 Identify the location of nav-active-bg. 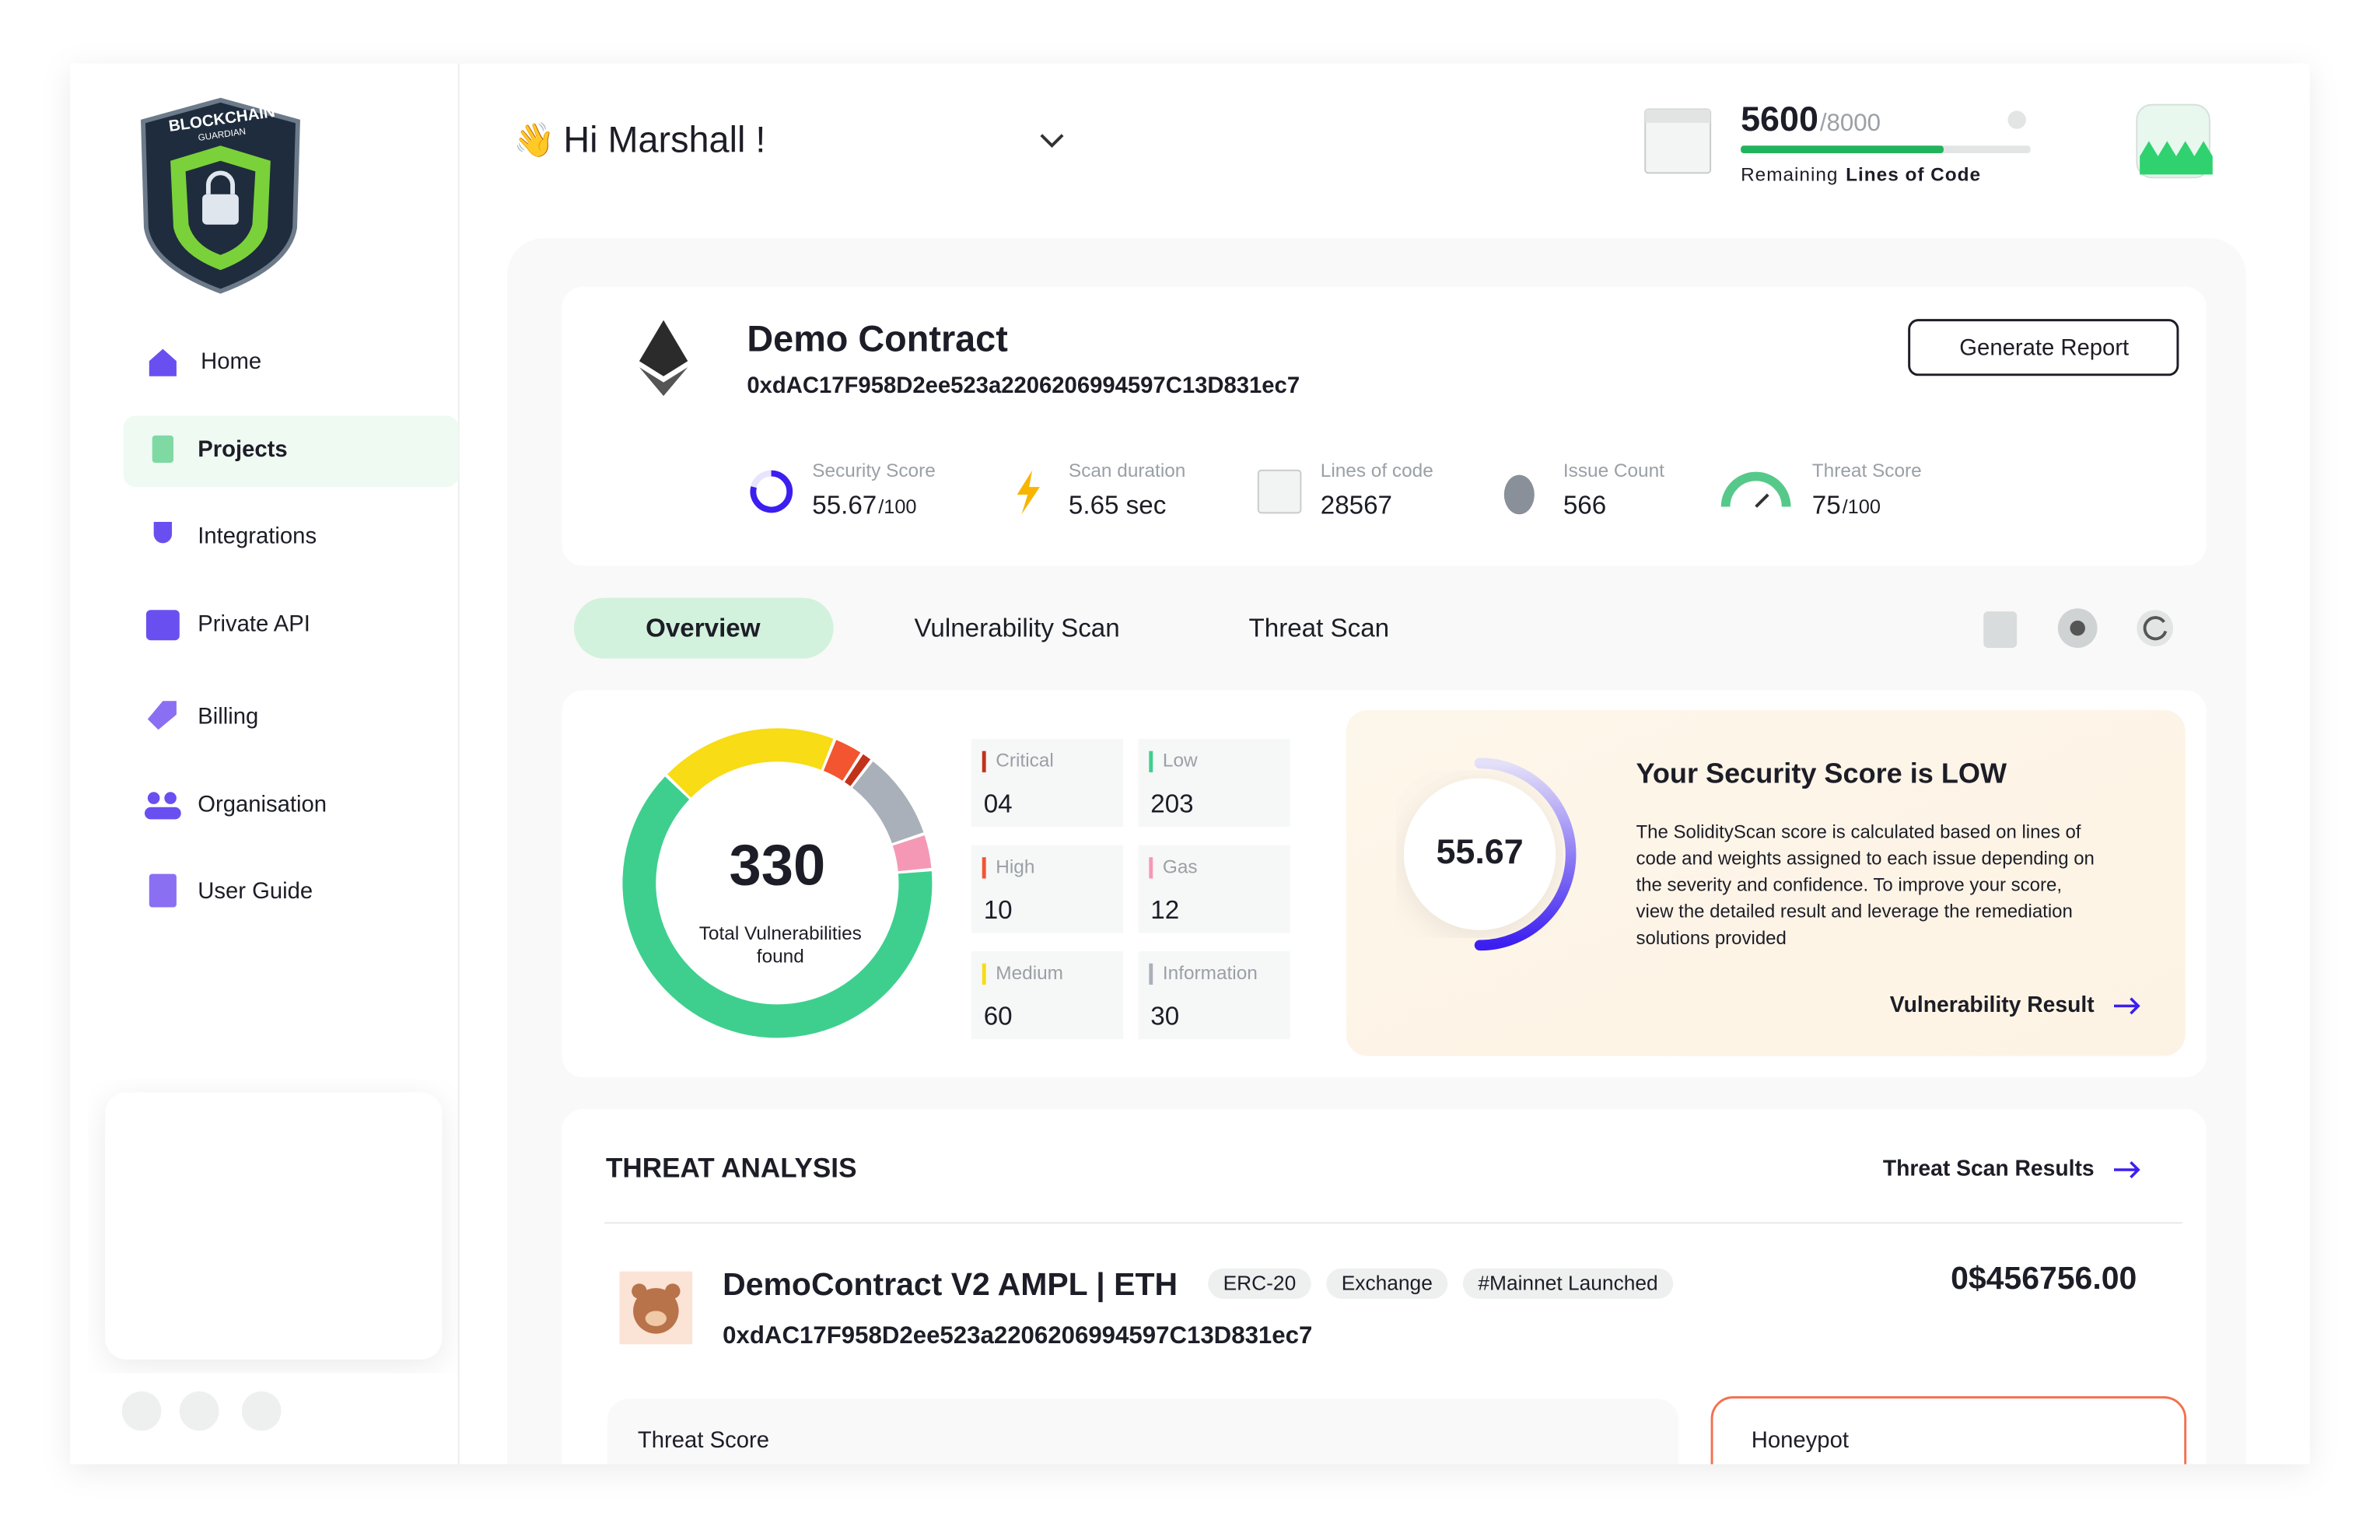
(291, 451).